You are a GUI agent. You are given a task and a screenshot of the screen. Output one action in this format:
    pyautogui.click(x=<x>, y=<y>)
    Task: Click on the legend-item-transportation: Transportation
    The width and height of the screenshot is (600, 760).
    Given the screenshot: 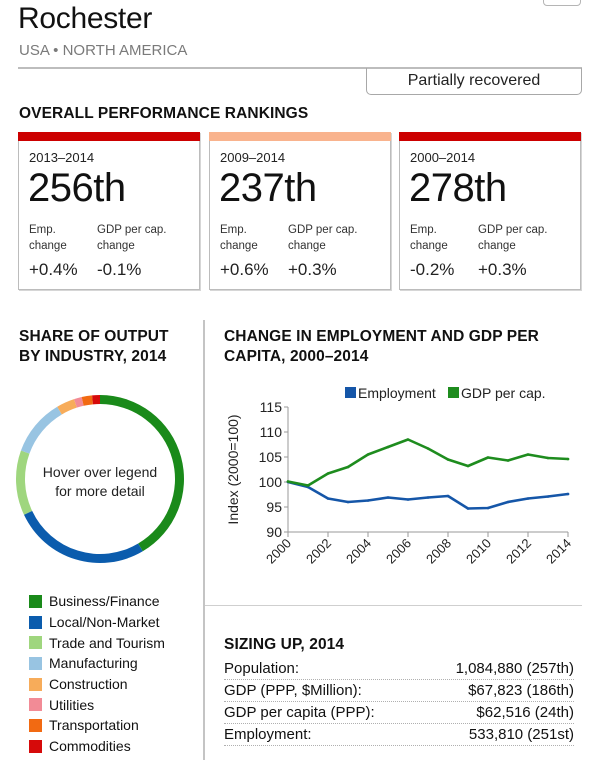 What is the action you would take?
    pyautogui.click(x=97, y=725)
    